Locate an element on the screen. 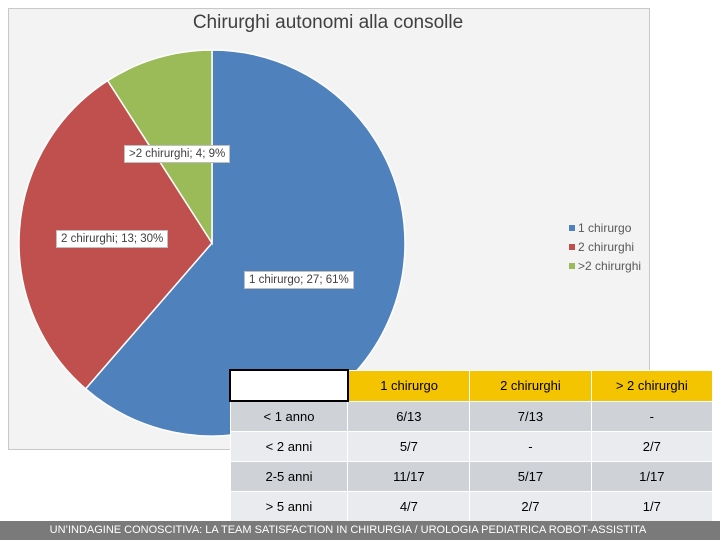 The width and height of the screenshot is (720, 540). table-cell: 5/17 is located at coordinates (530, 476).